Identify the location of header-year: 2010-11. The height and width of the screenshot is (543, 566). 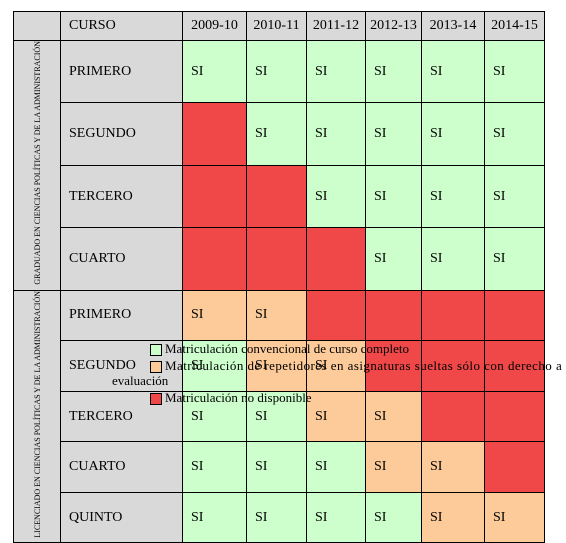
(276, 26).